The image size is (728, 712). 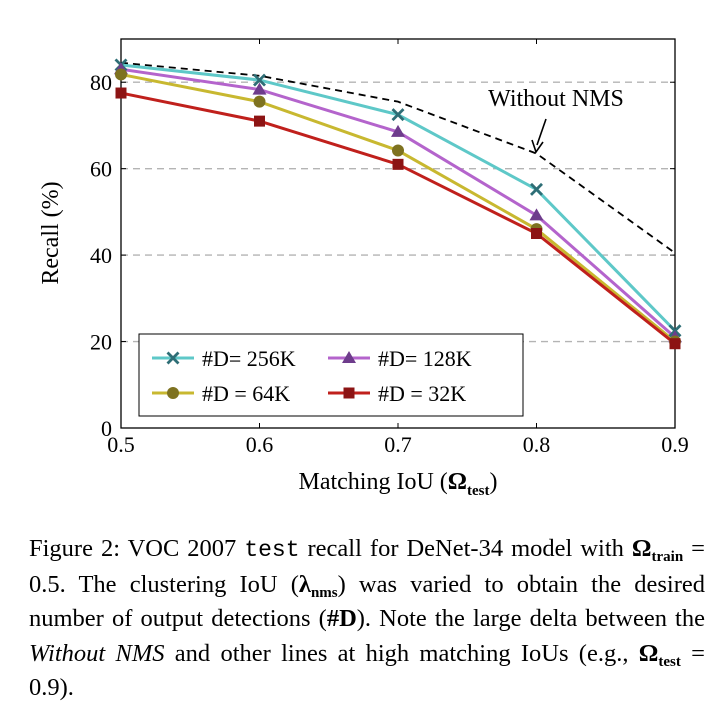 I want to click on x-tick-label: 0.6, so click(x=260, y=444).